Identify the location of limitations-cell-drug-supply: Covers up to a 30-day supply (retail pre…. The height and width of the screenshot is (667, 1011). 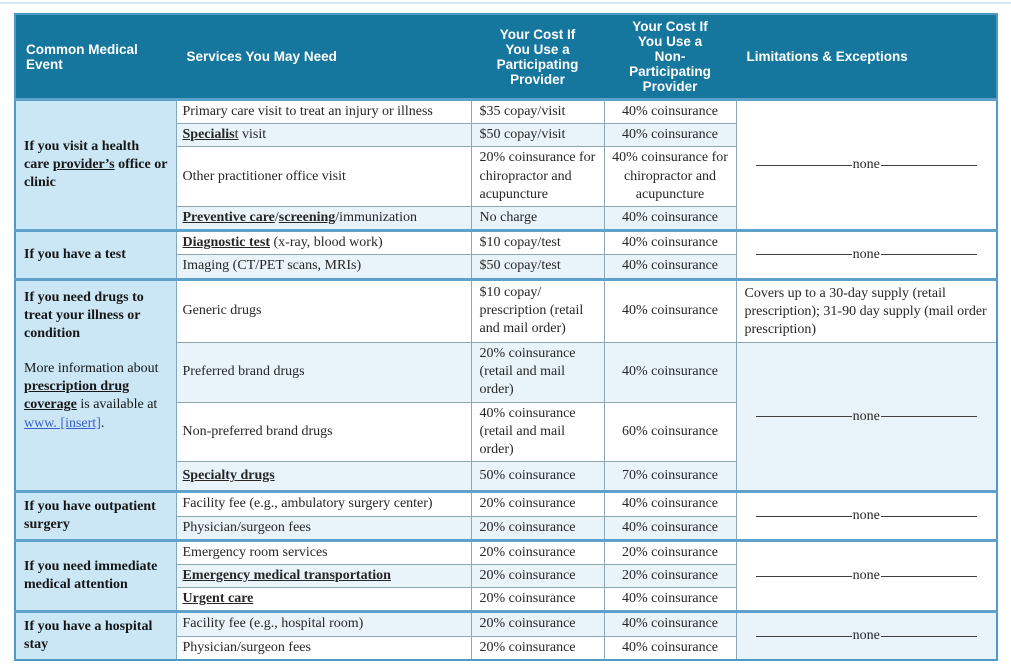
(866, 311).